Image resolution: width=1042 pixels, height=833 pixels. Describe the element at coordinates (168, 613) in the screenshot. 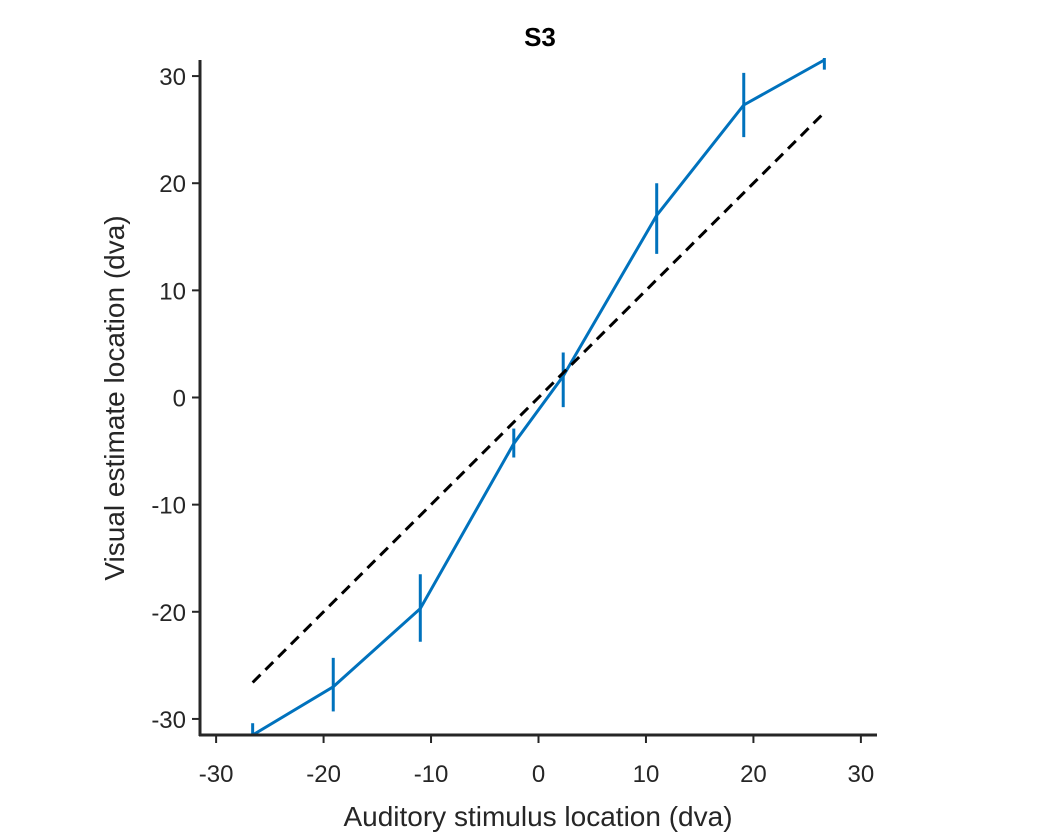

I see `y-tick-label: -20` at that location.